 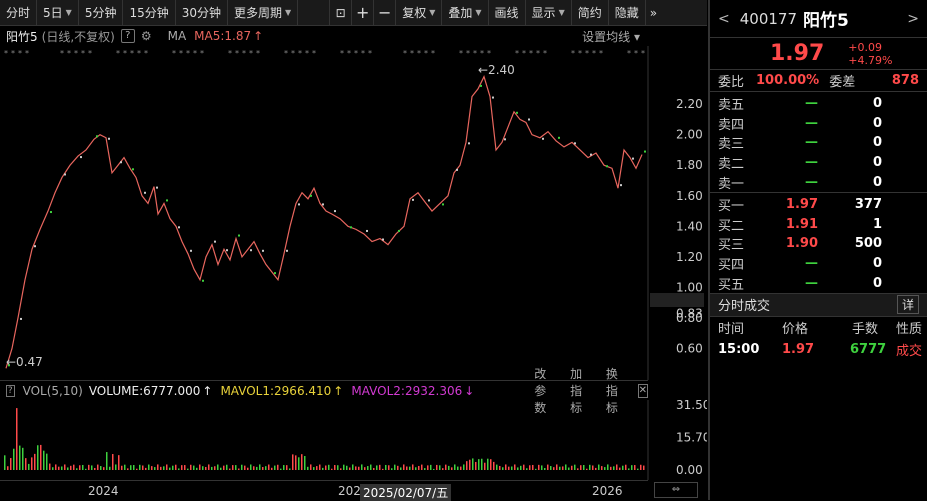 What do you see at coordinates (465, 13) in the screenshot?
I see `overlay-dropdown: 叠加 ▼` at bounding box center [465, 13].